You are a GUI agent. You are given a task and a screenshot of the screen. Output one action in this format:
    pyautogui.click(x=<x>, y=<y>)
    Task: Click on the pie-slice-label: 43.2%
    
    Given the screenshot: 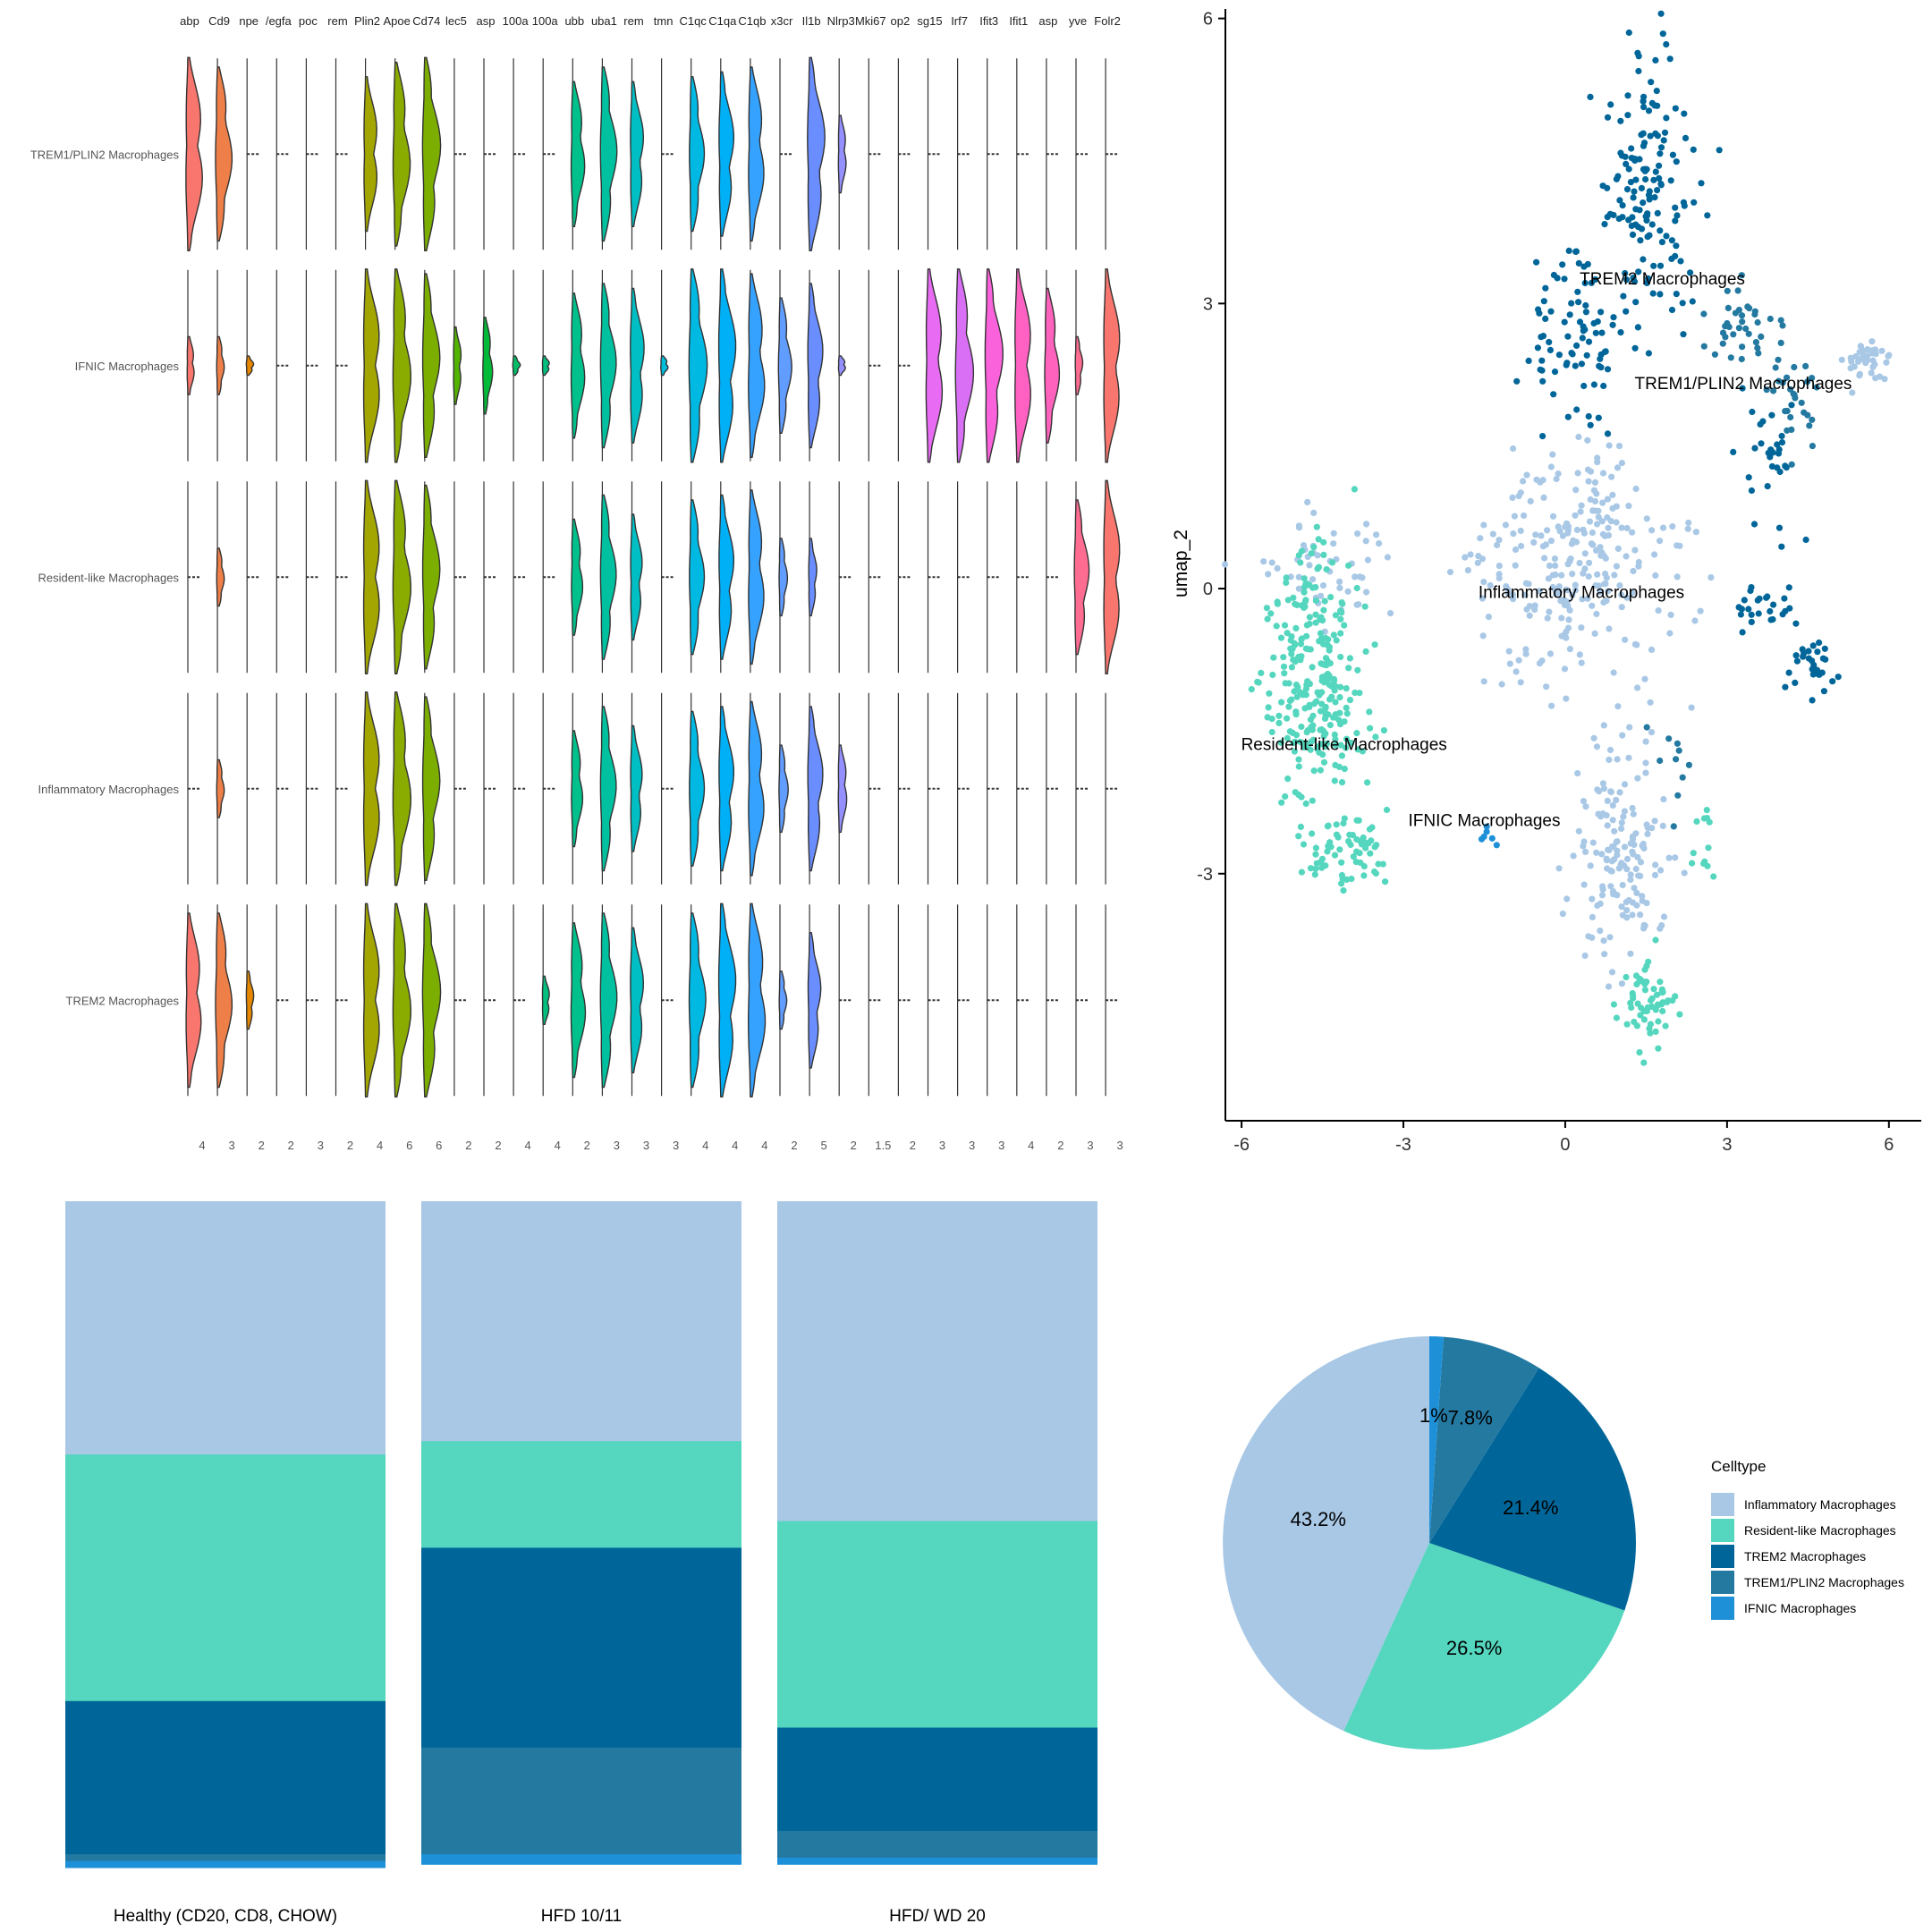 What is the action you would take?
    pyautogui.click(x=1318, y=1519)
    